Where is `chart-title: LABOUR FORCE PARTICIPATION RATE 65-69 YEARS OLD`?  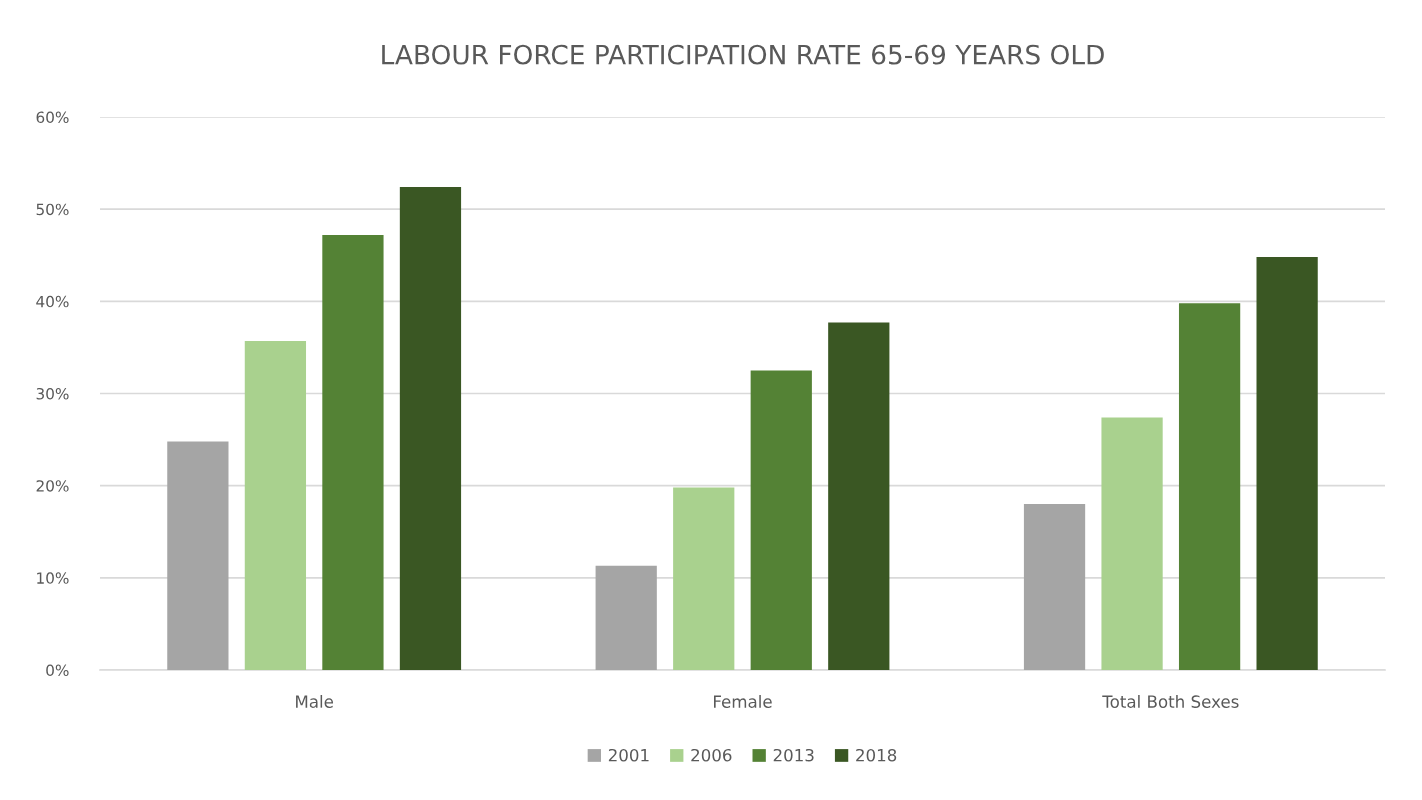 chart-title: LABOUR FORCE PARTICIPATION RATE 65-69 YEARS OLD is located at coordinates (743, 54).